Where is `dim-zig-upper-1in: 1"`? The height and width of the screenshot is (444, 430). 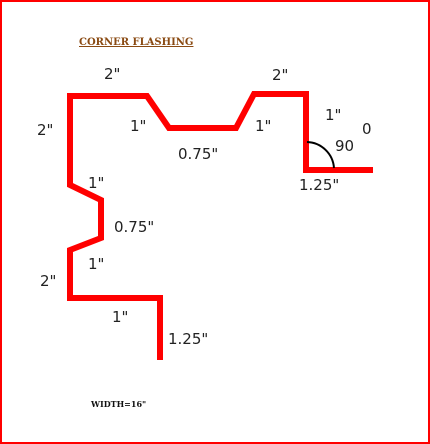
dim-zig-upper-1in: 1" is located at coordinates (96, 183).